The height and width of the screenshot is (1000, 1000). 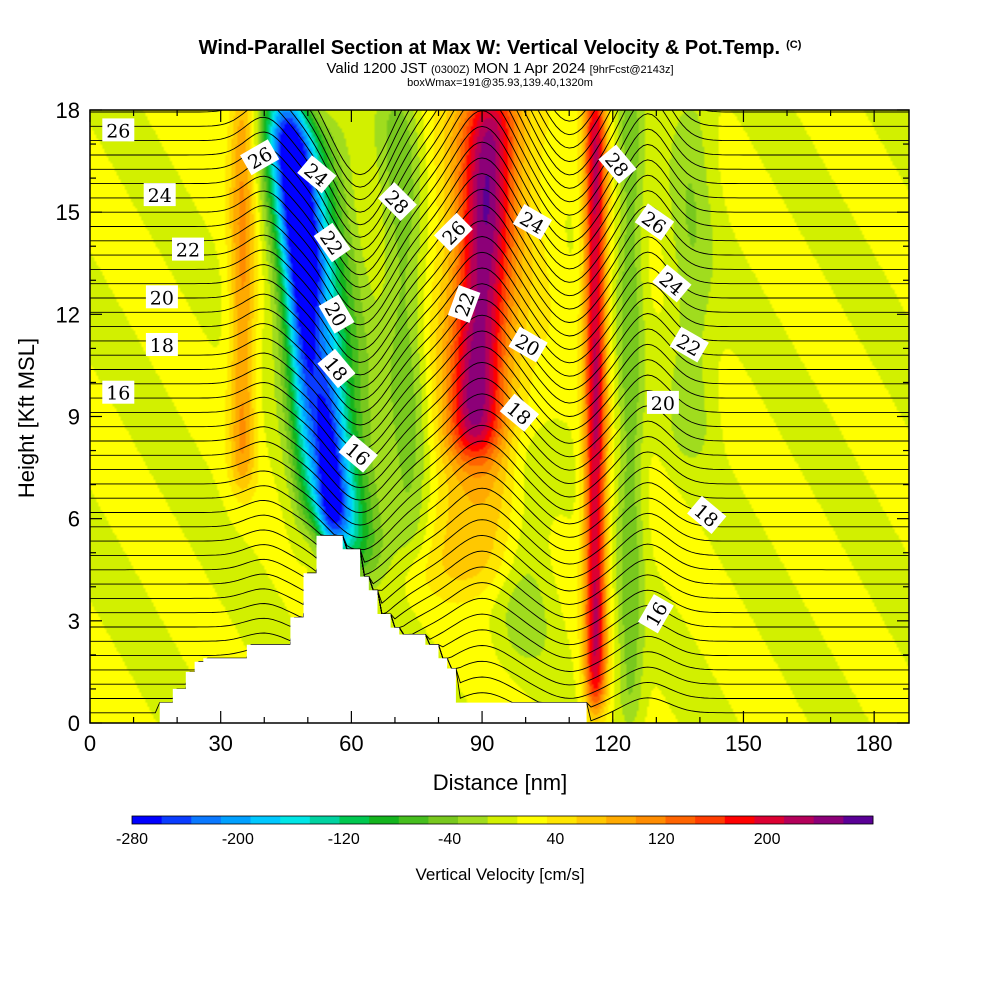 What do you see at coordinates (495, 831) in the screenshot?
I see `colorbar: -280 -200 -120 -40 40 120 200` at bounding box center [495, 831].